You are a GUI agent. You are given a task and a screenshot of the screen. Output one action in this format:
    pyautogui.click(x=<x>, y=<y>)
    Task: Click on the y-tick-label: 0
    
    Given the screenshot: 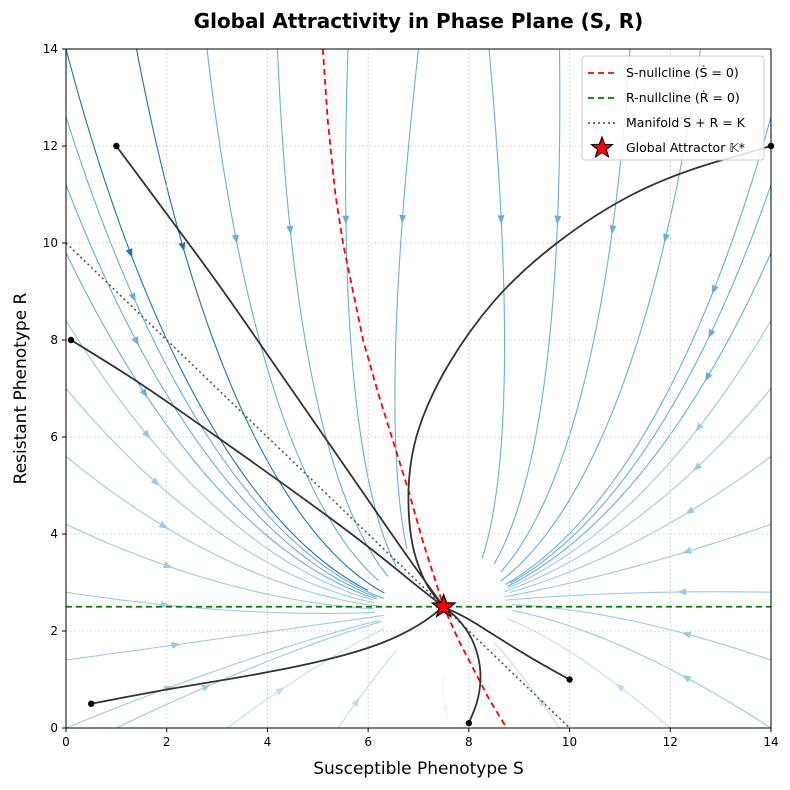 What is the action you would take?
    pyautogui.click(x=54, y=728)
    